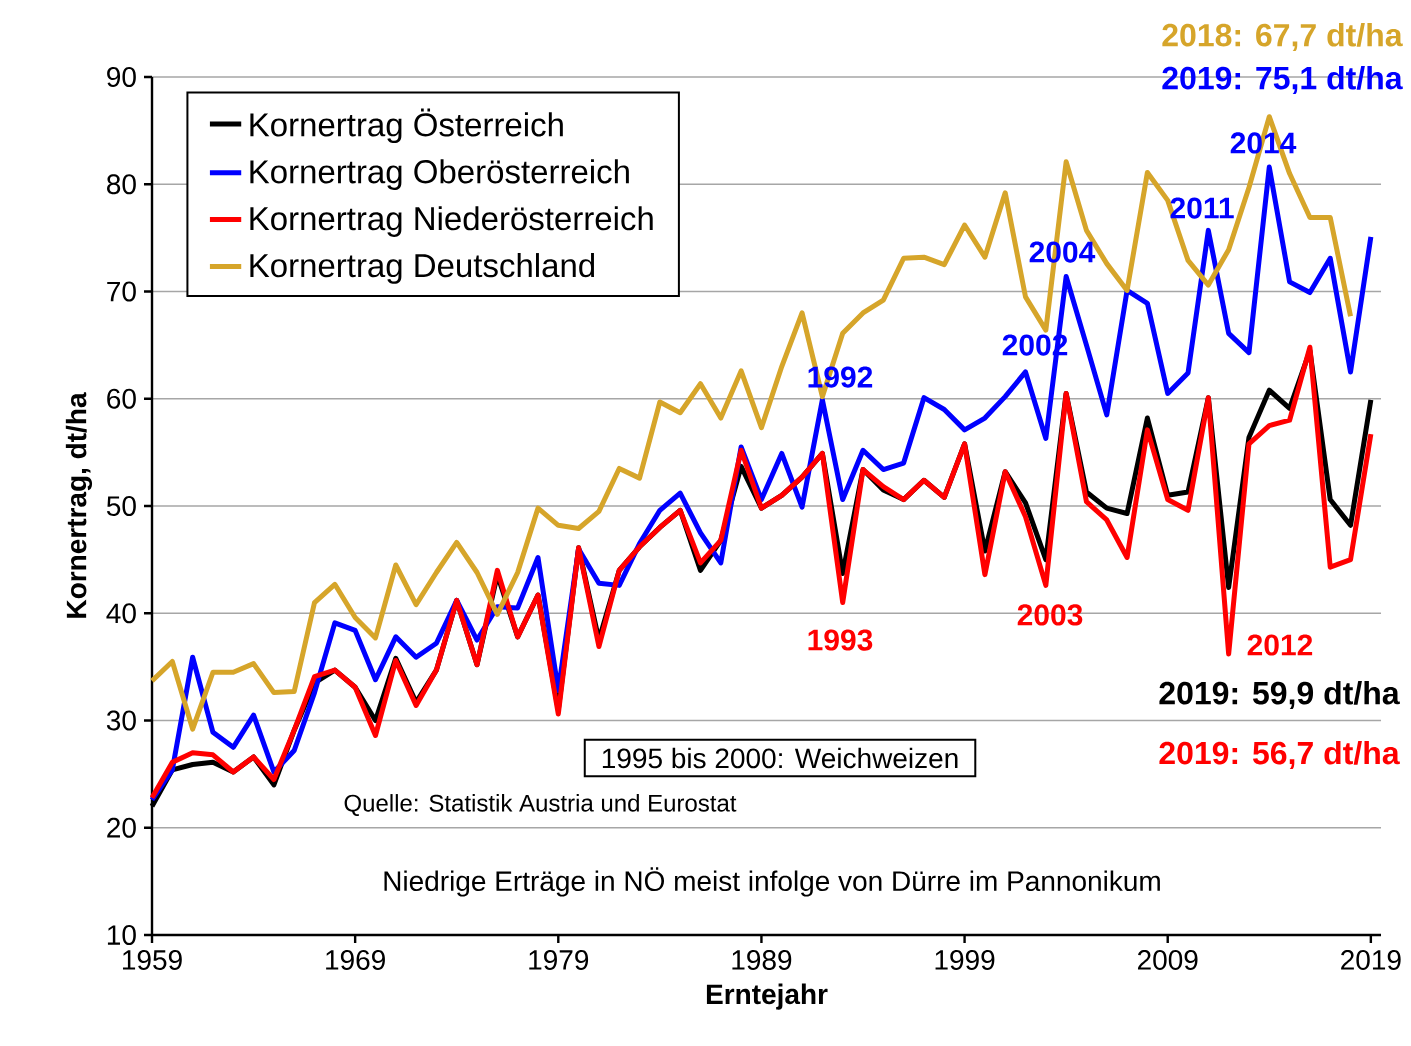 The height and width of the screenshot is (1046, 1411). Describe the element at coordinates (1279, 695) in the screenshot. I see `annotation: 2019: 59,9 dt/ha` at that location.